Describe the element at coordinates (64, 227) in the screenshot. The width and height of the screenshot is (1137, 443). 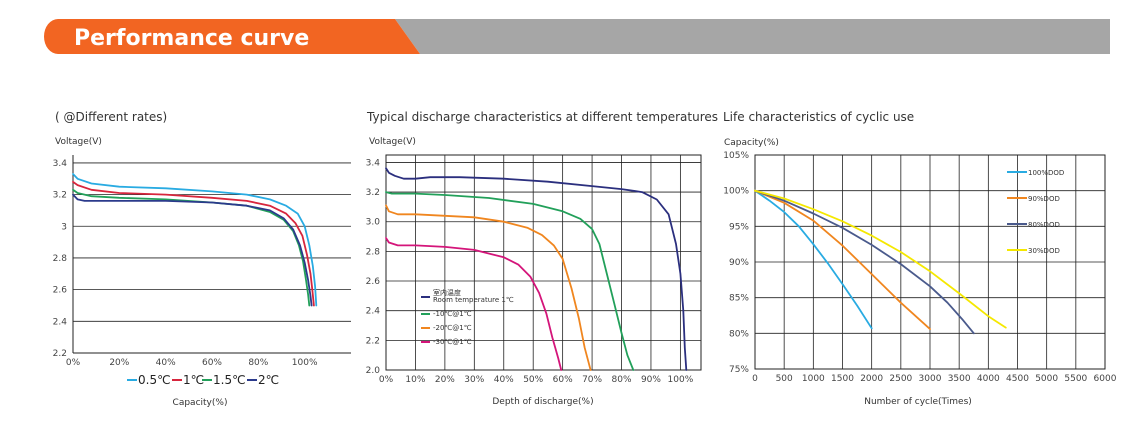
I see `y-tick-label: 3` at that location.